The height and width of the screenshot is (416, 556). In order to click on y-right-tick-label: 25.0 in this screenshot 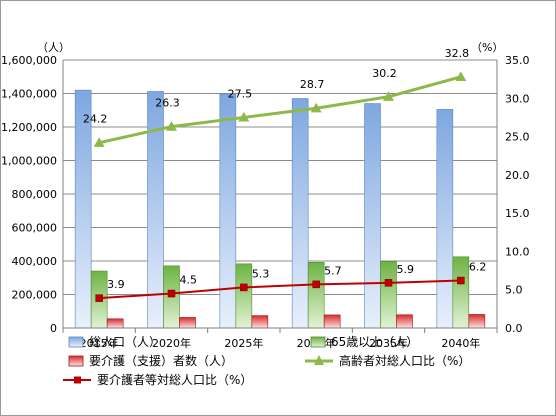, I will do `click(517, 137)`.